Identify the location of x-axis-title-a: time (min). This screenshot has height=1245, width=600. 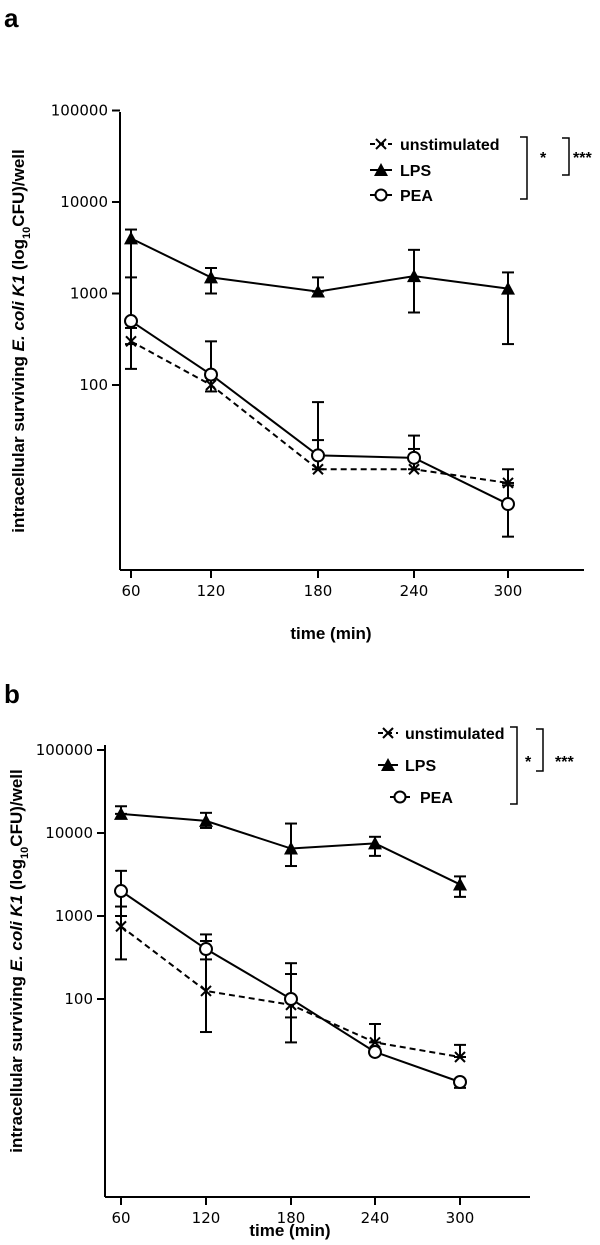
(330, 633).